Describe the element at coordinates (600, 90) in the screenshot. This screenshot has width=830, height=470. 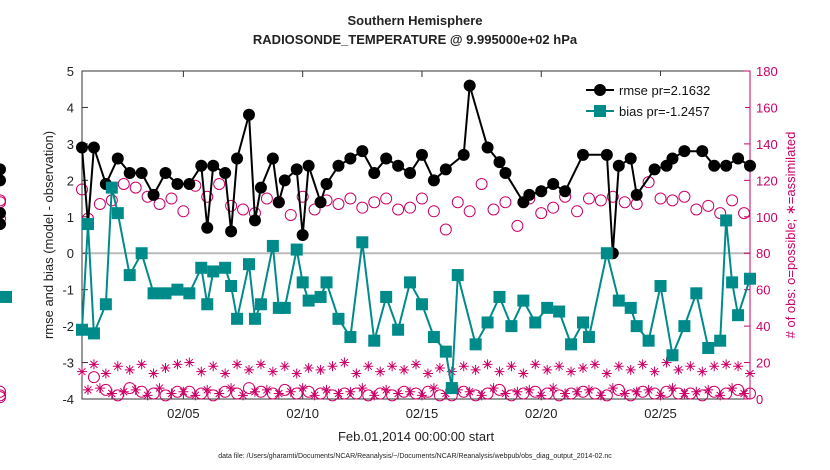
I see `legend-rmse-marker` at that location.